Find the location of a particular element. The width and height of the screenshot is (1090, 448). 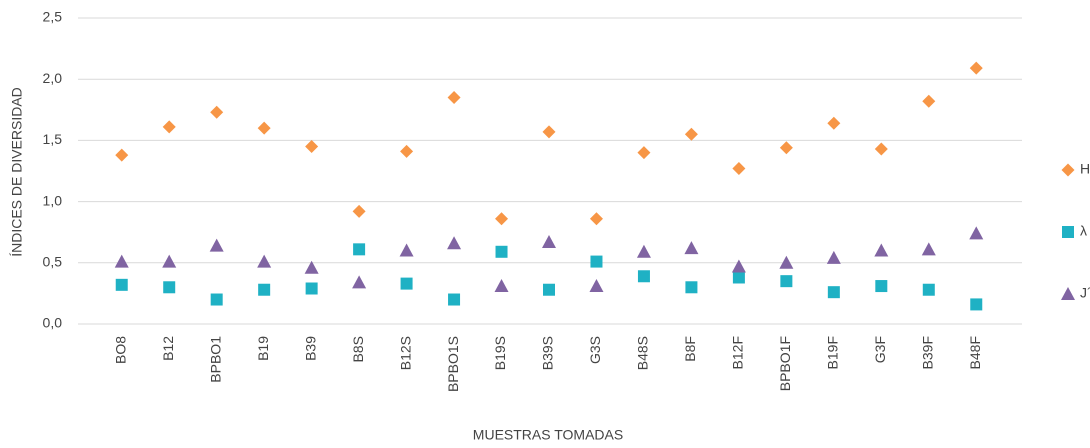

x-tick-label: BO8 is located at coordinates (120, 350).